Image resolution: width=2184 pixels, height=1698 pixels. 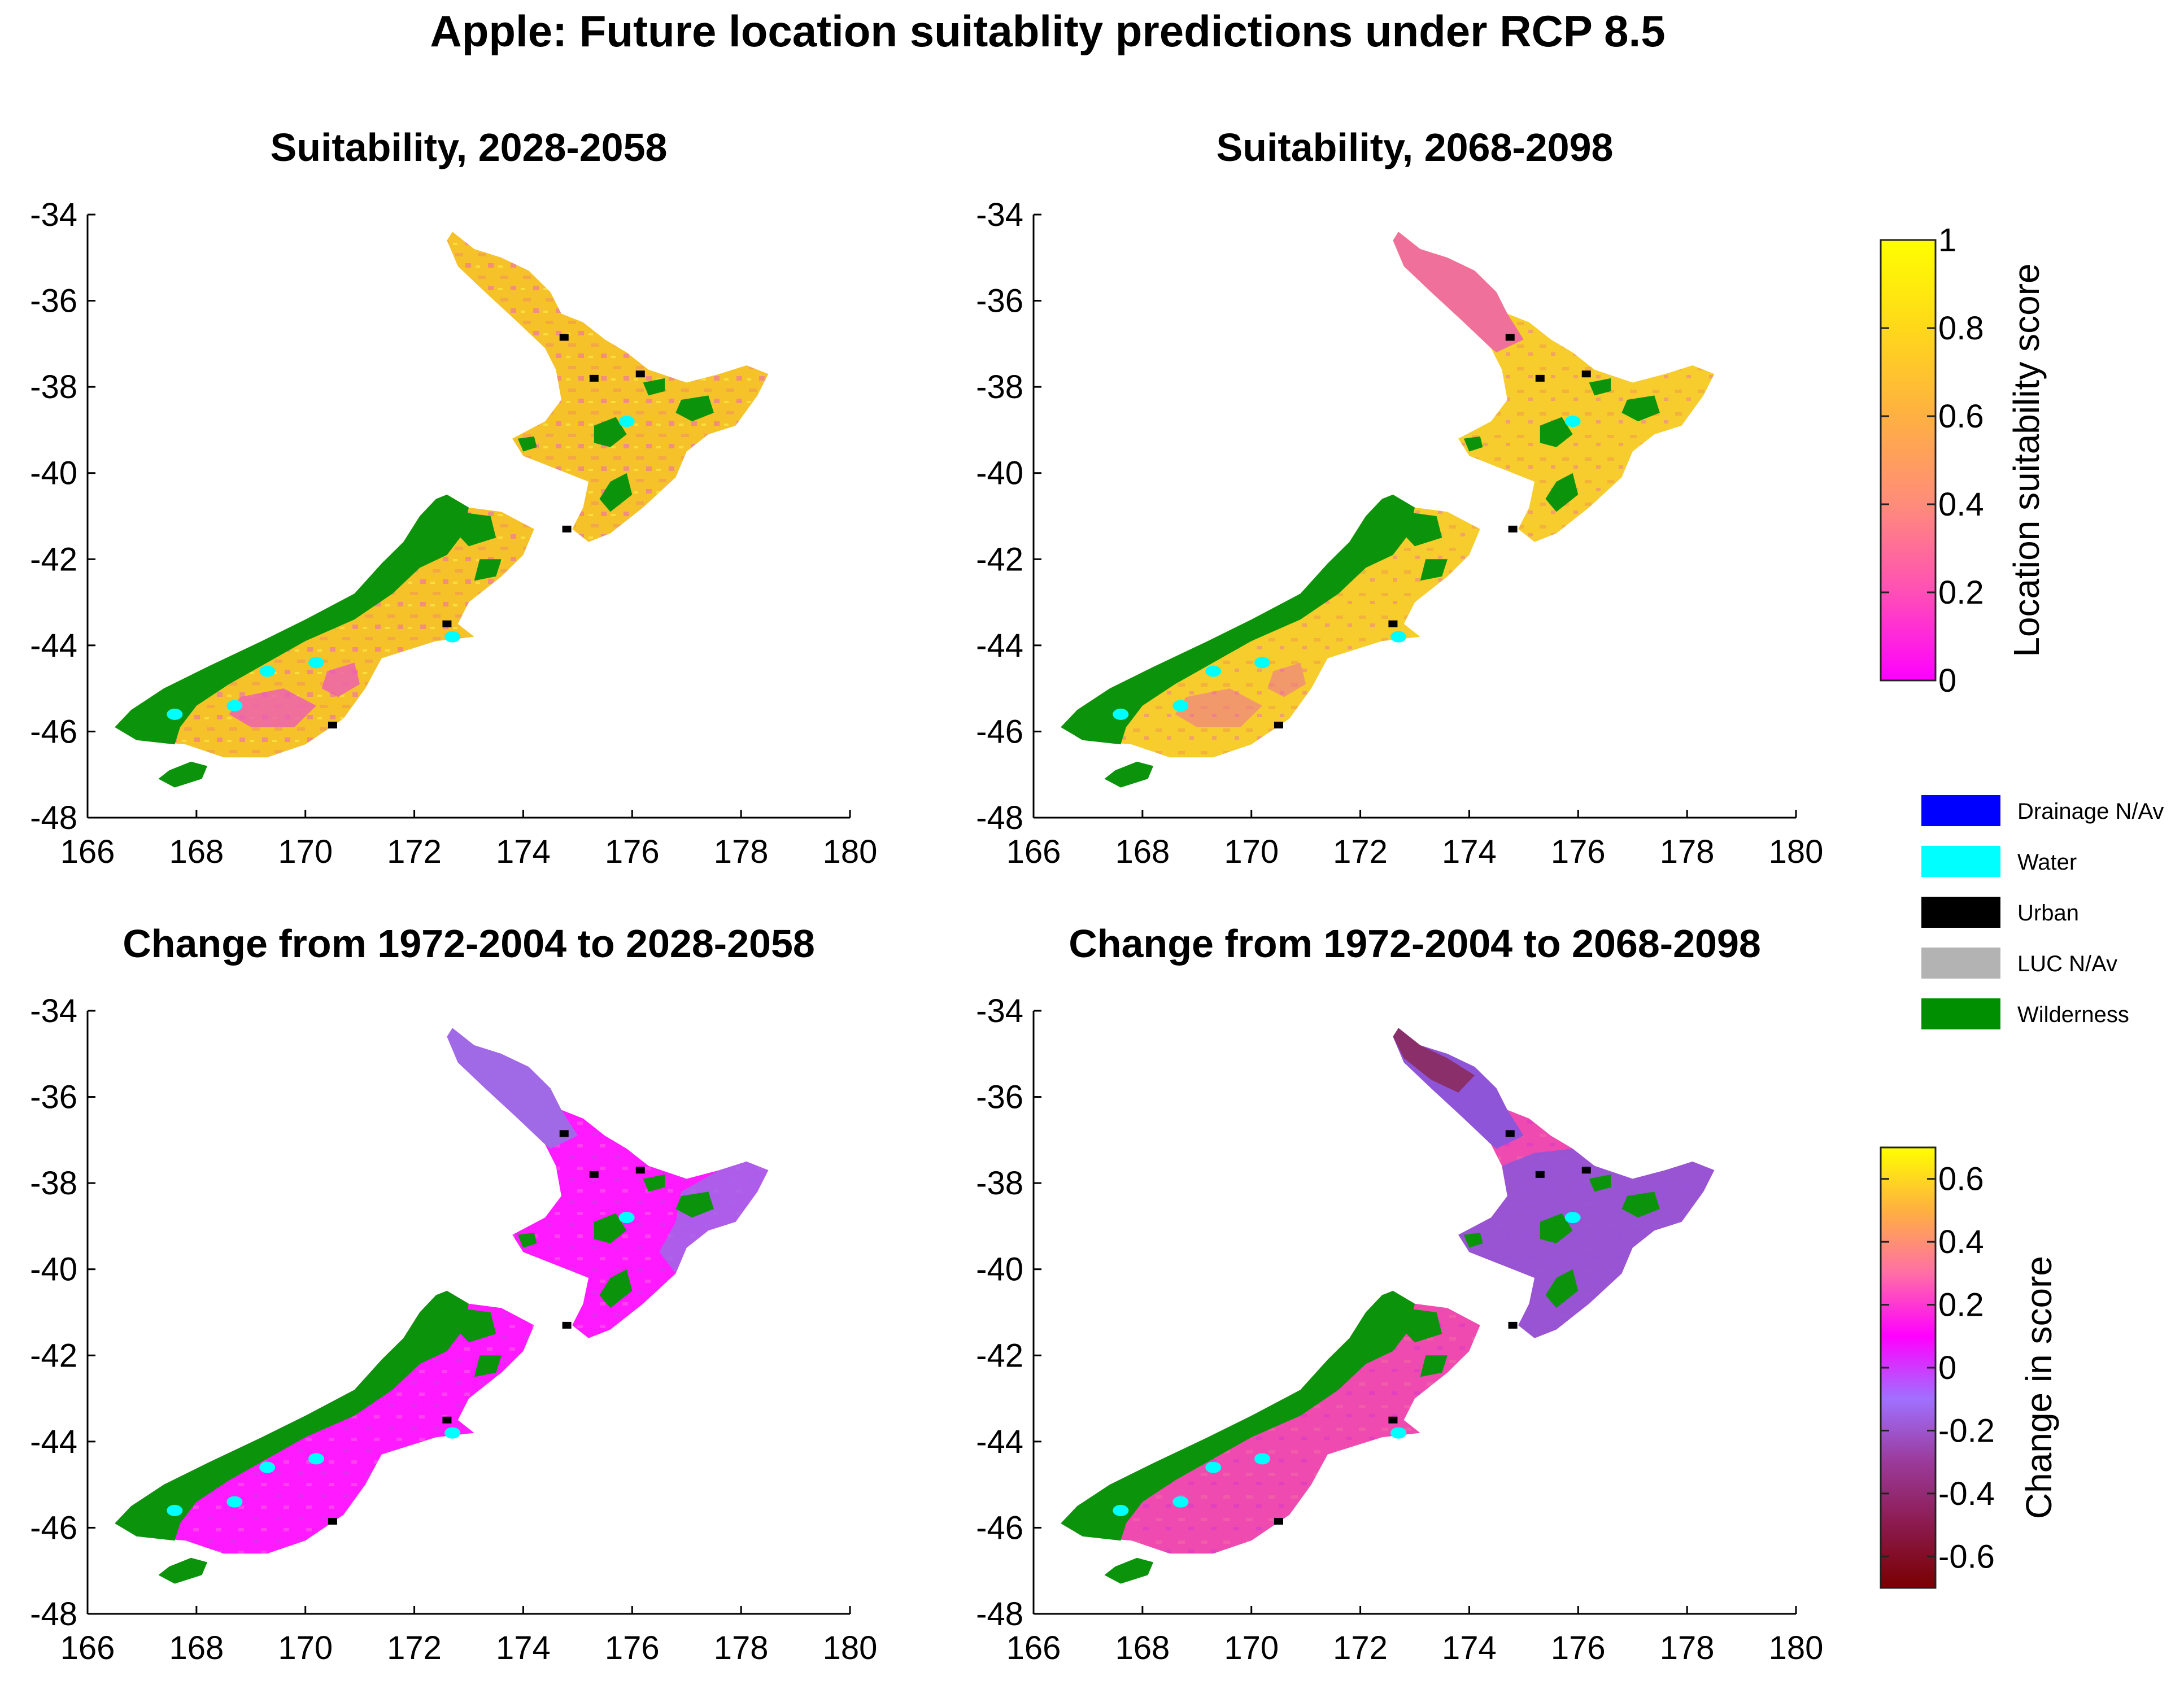 I want to click on x-tick-label: 176, so click(x=632, y=851).